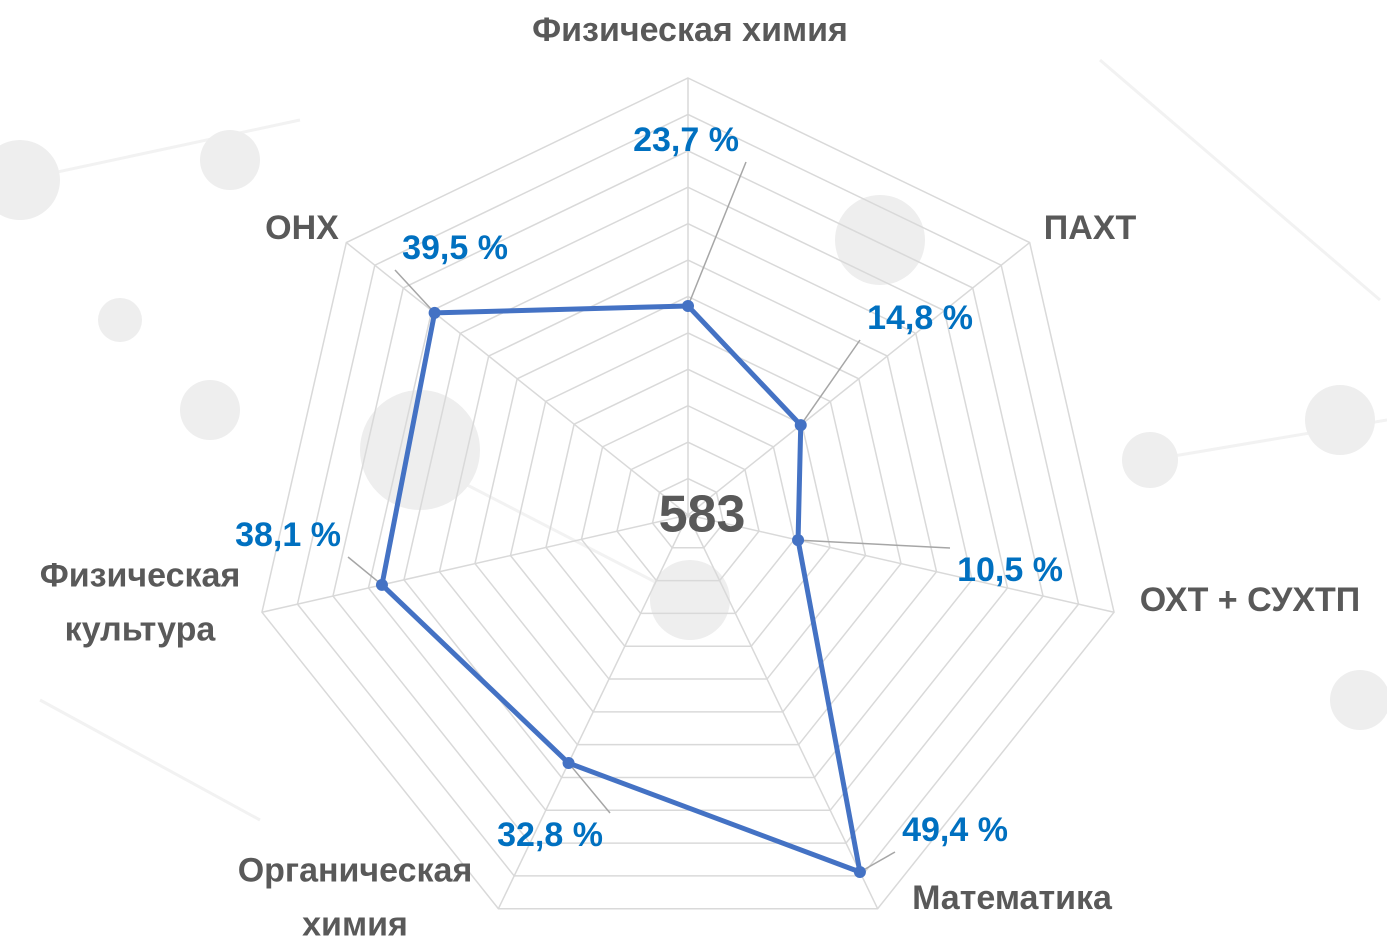 This screenshot has height=947, width=1387. Describe the element at coordinates (955, 829) in the screenshot. I see `value-label: 49,4 %` at that location.